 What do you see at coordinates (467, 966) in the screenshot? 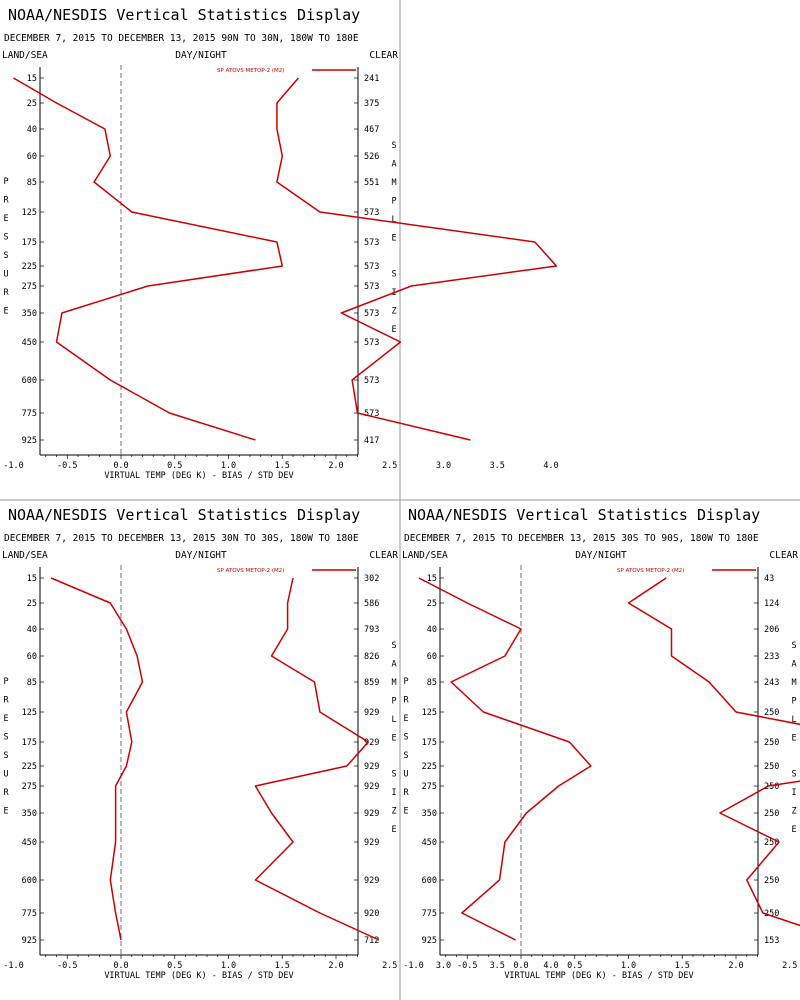
I see `x-tick-label: -0.5` at bounding box center [467, 966].